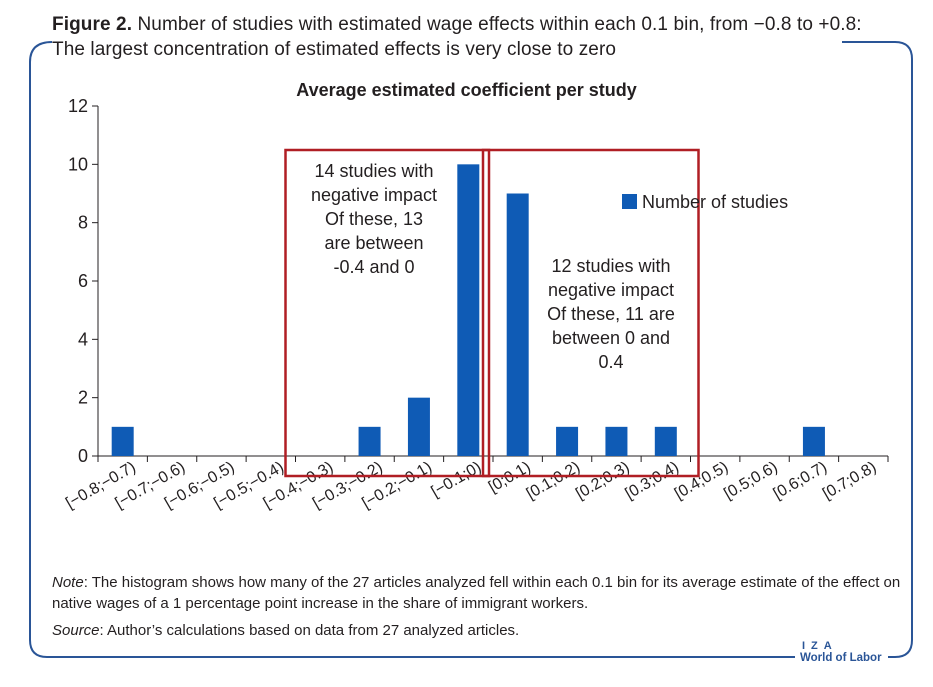 This screenshot has width=933, height=687. What do you see at coordinates (877, 349) in the screenshot?
I see `frame-border` at bounding box center [877, 349].